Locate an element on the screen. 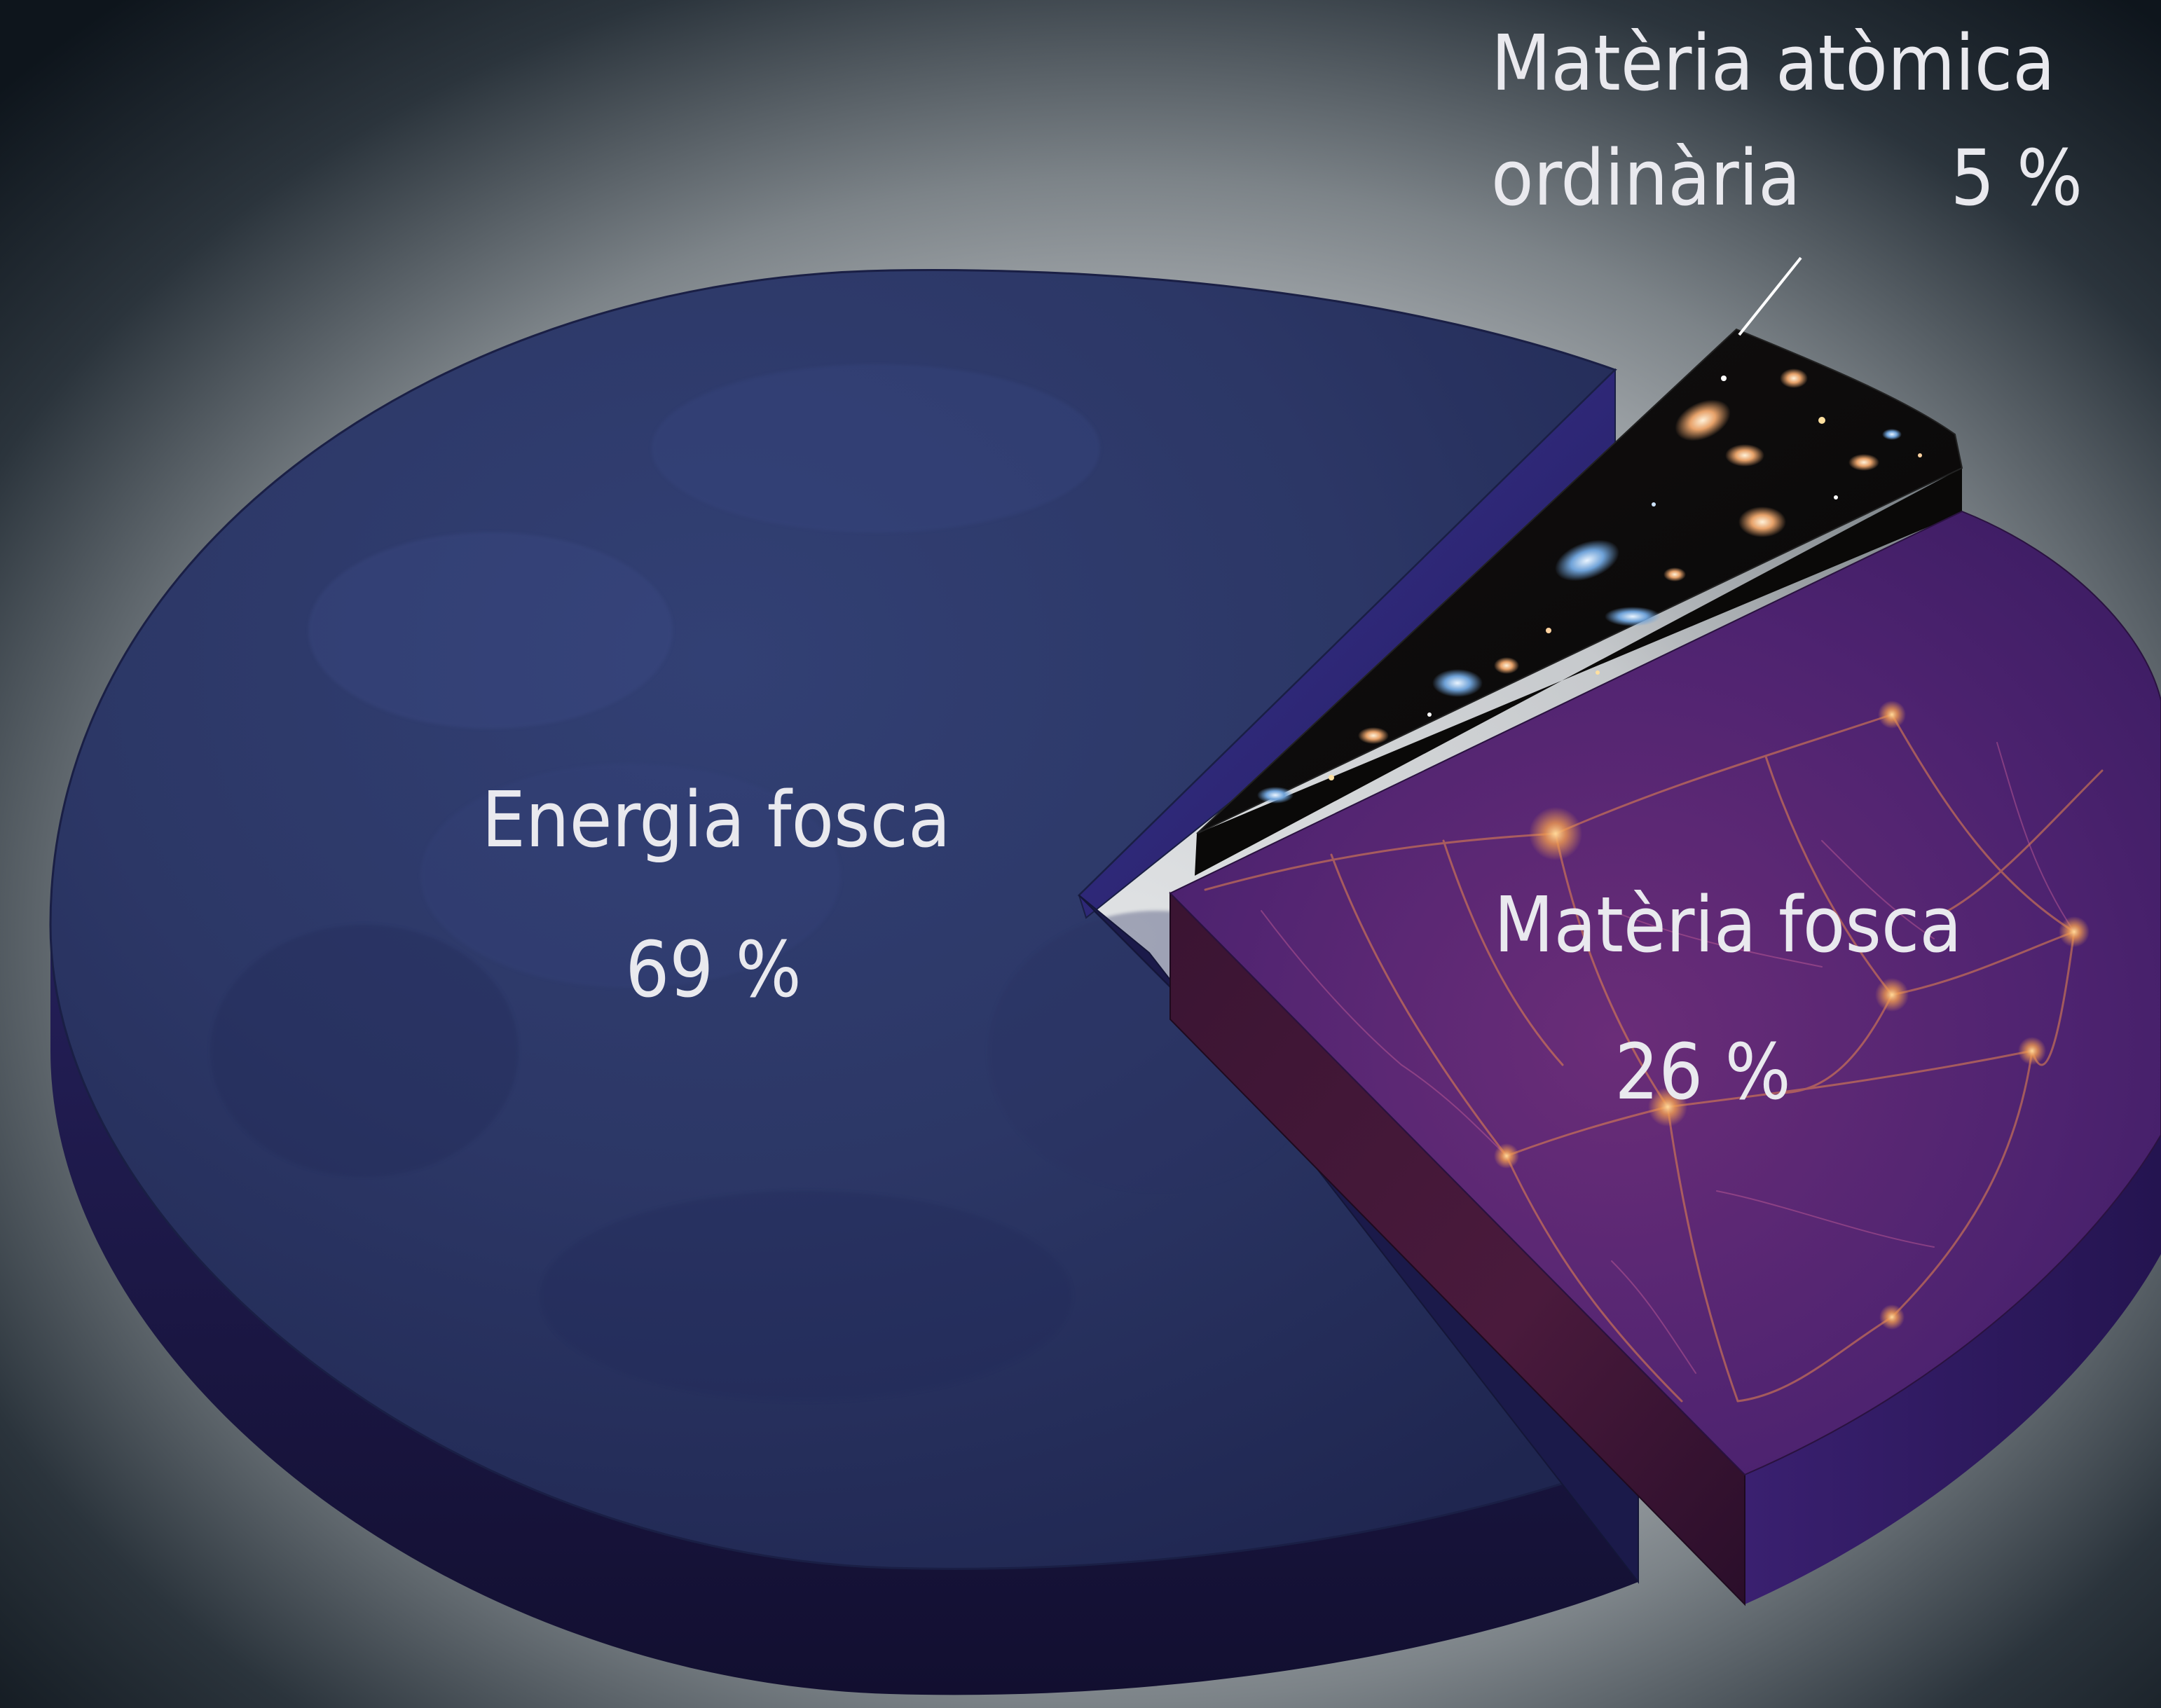 This screenshot has height=1708, width=2161. value-energia-fosca: 69 % is located at coordinates (713, 970).